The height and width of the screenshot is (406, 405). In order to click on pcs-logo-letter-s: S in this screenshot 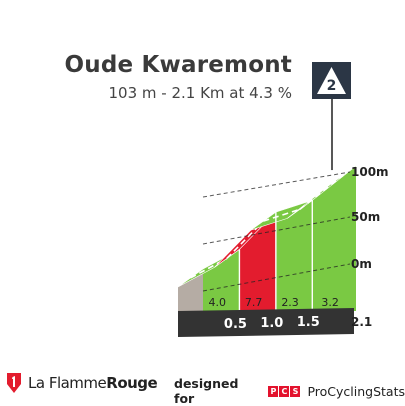, I will do `click(295, 391)`.